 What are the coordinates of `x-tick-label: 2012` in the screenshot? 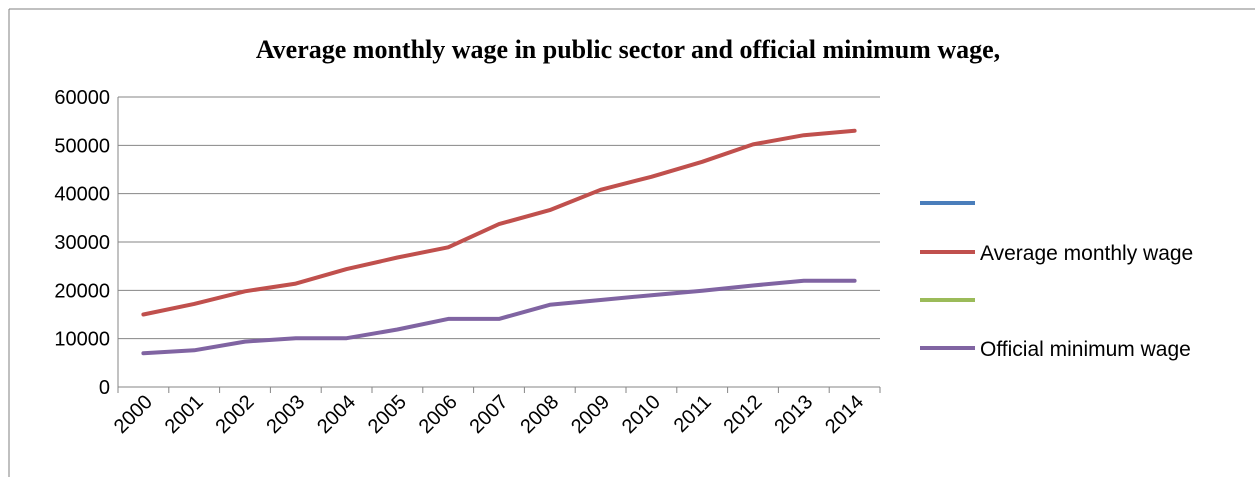 It's located at (743, 414).